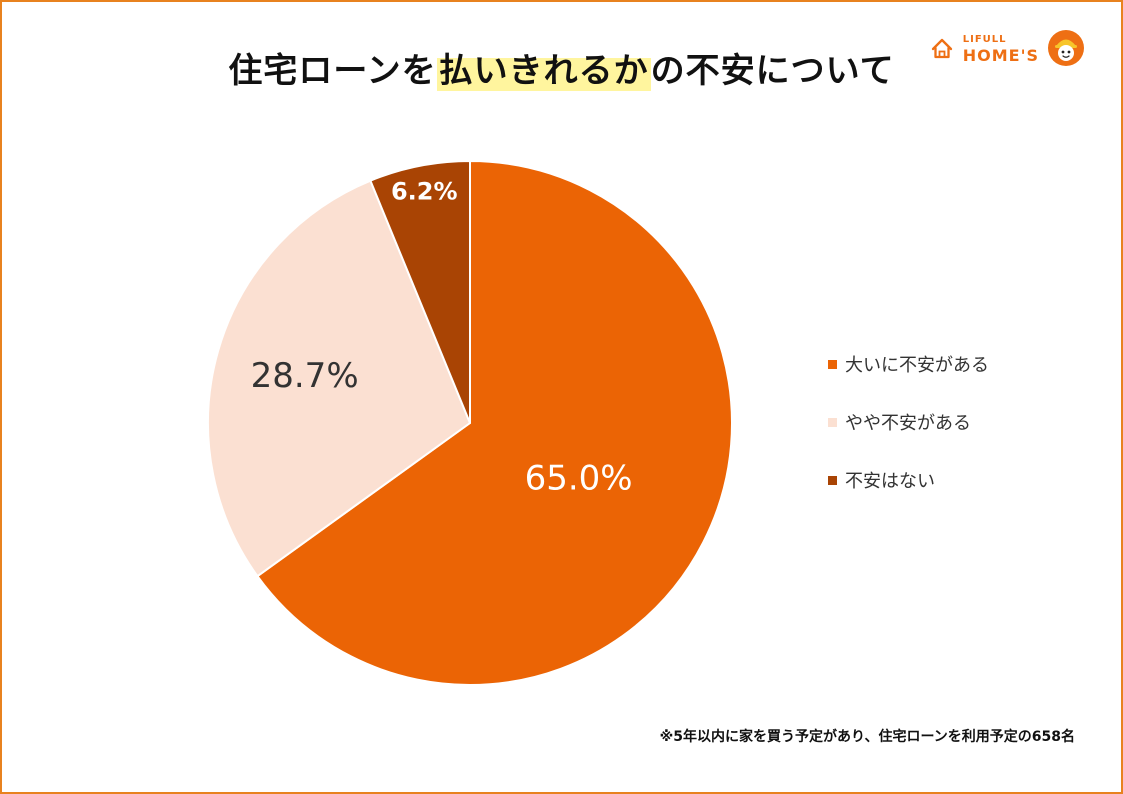 Image resolution: width=1123 pixels, height=794 pixels. I want to click on title-prefix: 住宅ローンを, so click(332, 71).